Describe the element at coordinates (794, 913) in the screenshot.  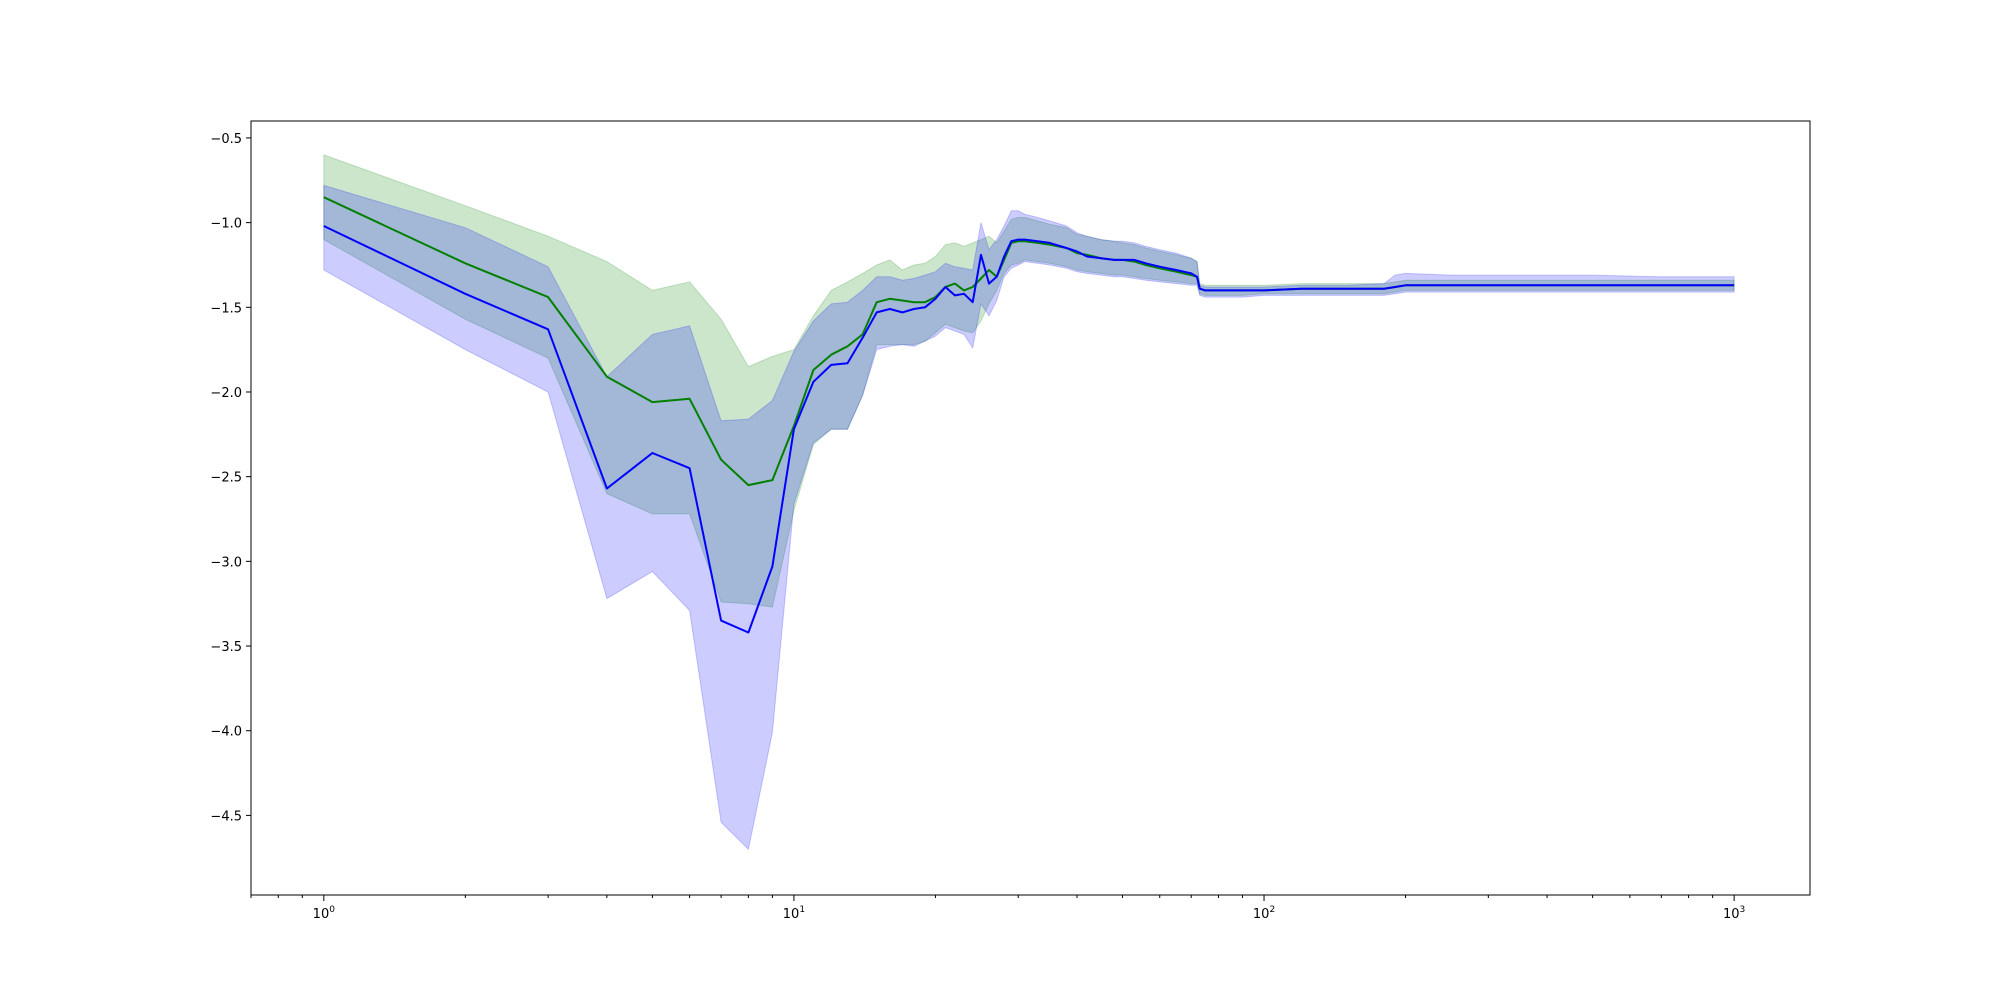
I see `x-tick-label: 10¹` at that location.